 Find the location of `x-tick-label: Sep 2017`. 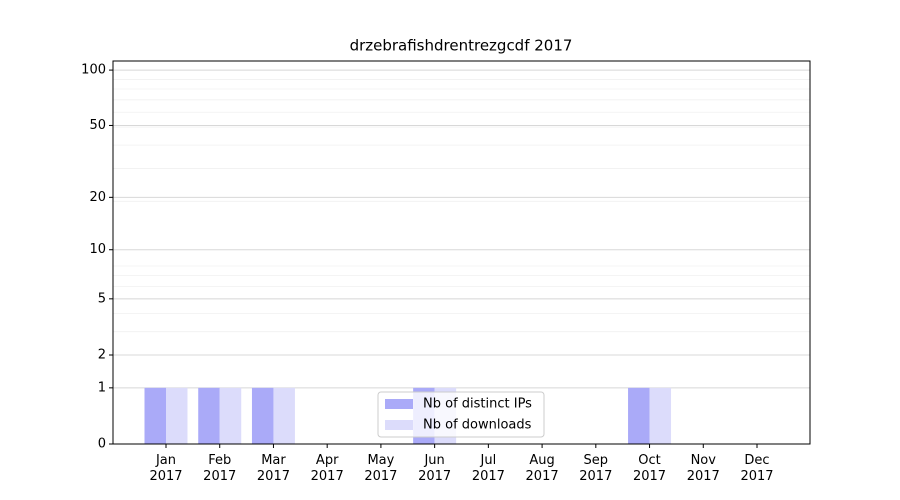

x-tick-label: Sep 2017 is located at coordinates (596, 468).